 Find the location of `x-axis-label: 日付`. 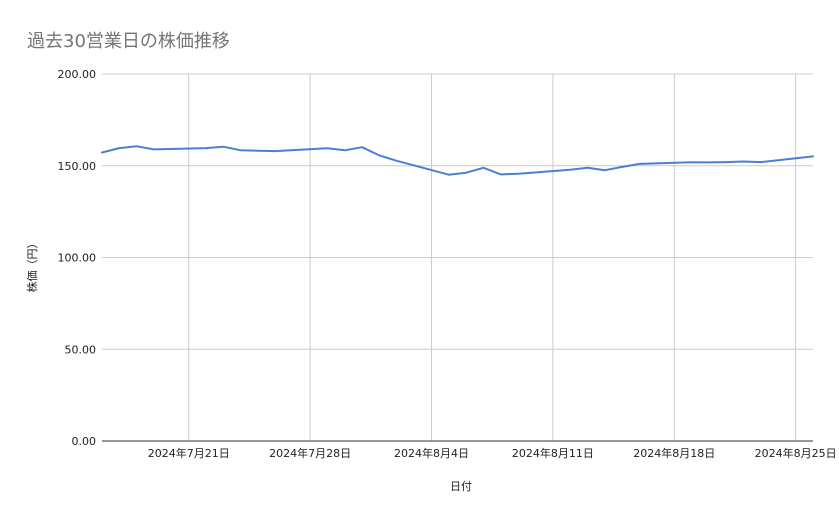

x-axis-label: 日付 is located at coordinates (461, 486).